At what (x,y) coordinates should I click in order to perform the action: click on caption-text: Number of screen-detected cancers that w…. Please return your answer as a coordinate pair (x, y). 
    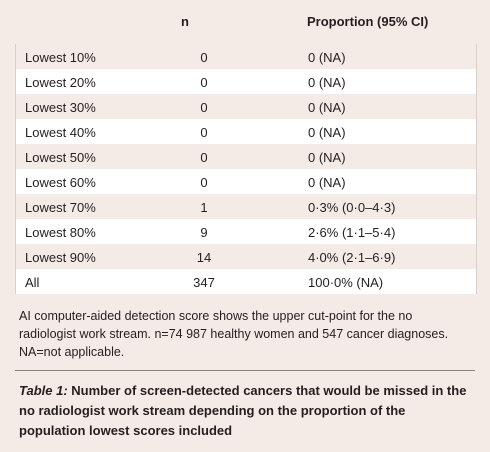
    Looking at the image, I should click on (243, 410).